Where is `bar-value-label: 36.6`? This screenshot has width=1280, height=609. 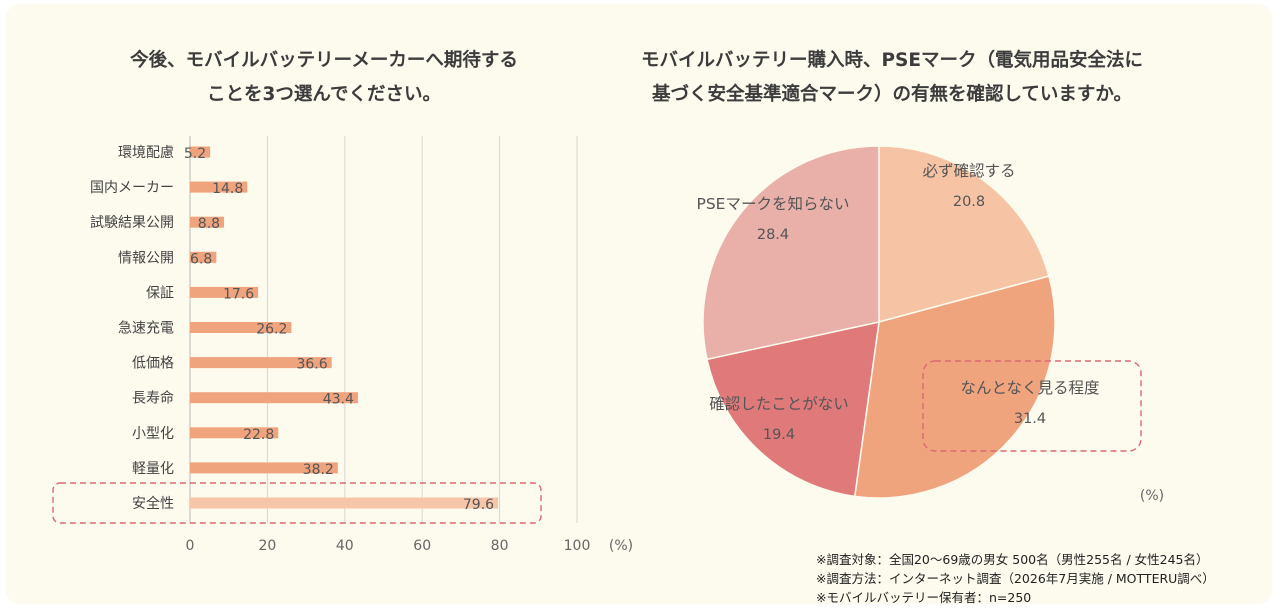 bar-value-label: 36.6 is located at coordinates (311, 365).